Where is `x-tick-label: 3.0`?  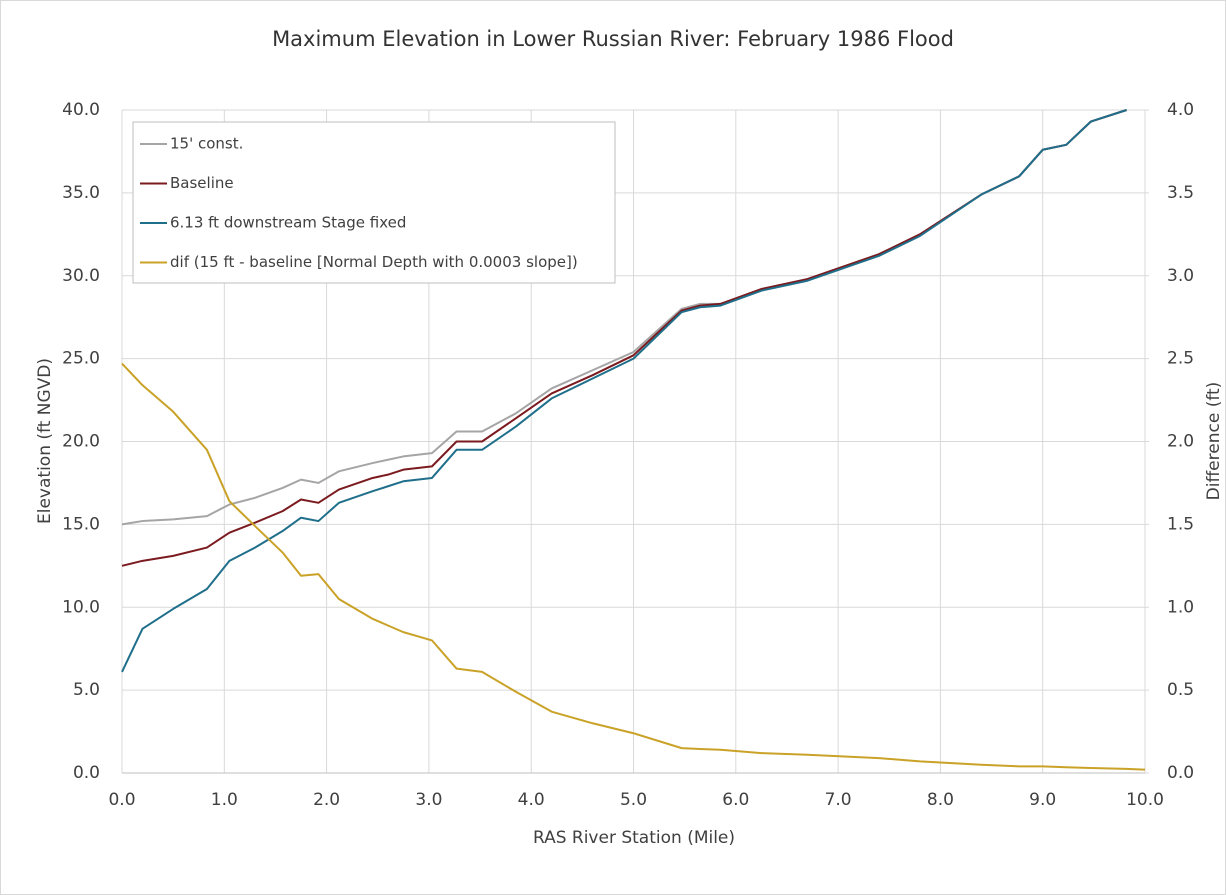 x-tick-label: 3.0 is located at coordinates (428, 800).